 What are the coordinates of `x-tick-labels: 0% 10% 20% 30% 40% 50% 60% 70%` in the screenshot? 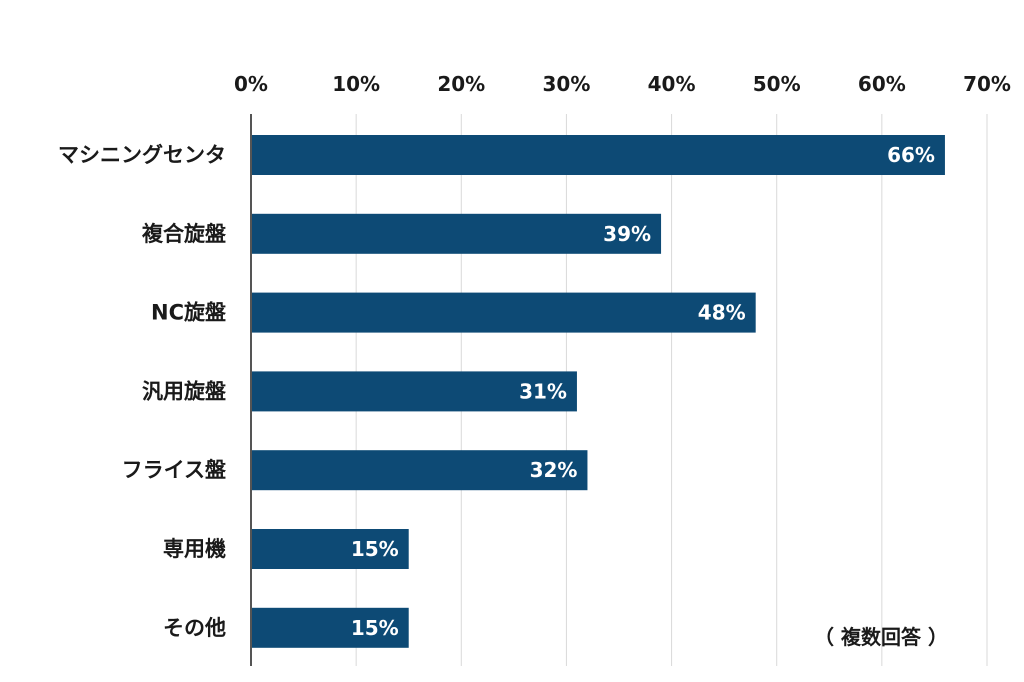 It's located at (622, 84).